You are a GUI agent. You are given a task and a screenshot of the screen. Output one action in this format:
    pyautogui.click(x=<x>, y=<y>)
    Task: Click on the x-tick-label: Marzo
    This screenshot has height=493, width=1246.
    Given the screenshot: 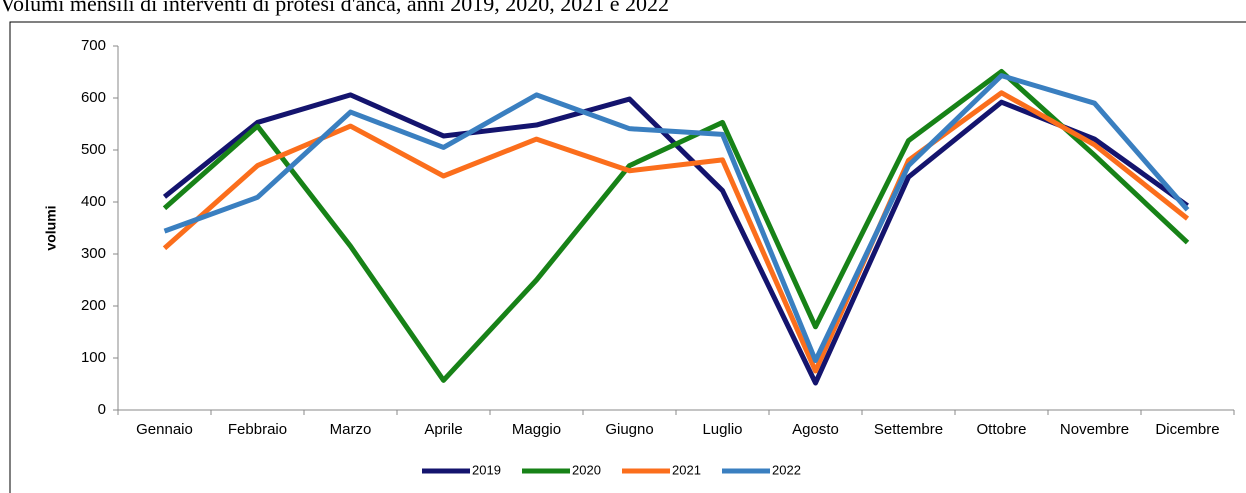 What is the action you would take?
    pyautogui.click(x=351, y=429)
    